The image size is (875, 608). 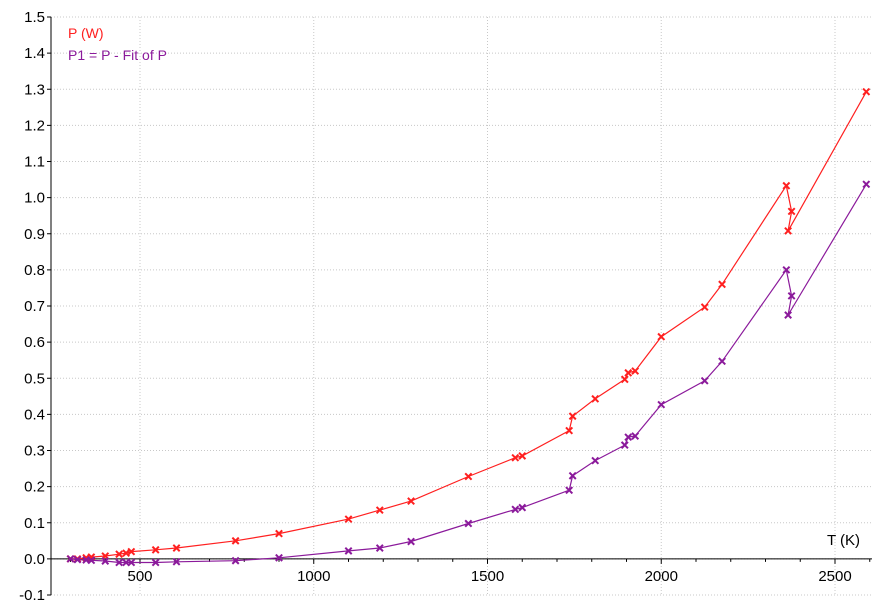 What do you see at coordinates (34, 559) in the screenshot?
I see `y-tick-label: 0.0` at bounding box center [34, 559].